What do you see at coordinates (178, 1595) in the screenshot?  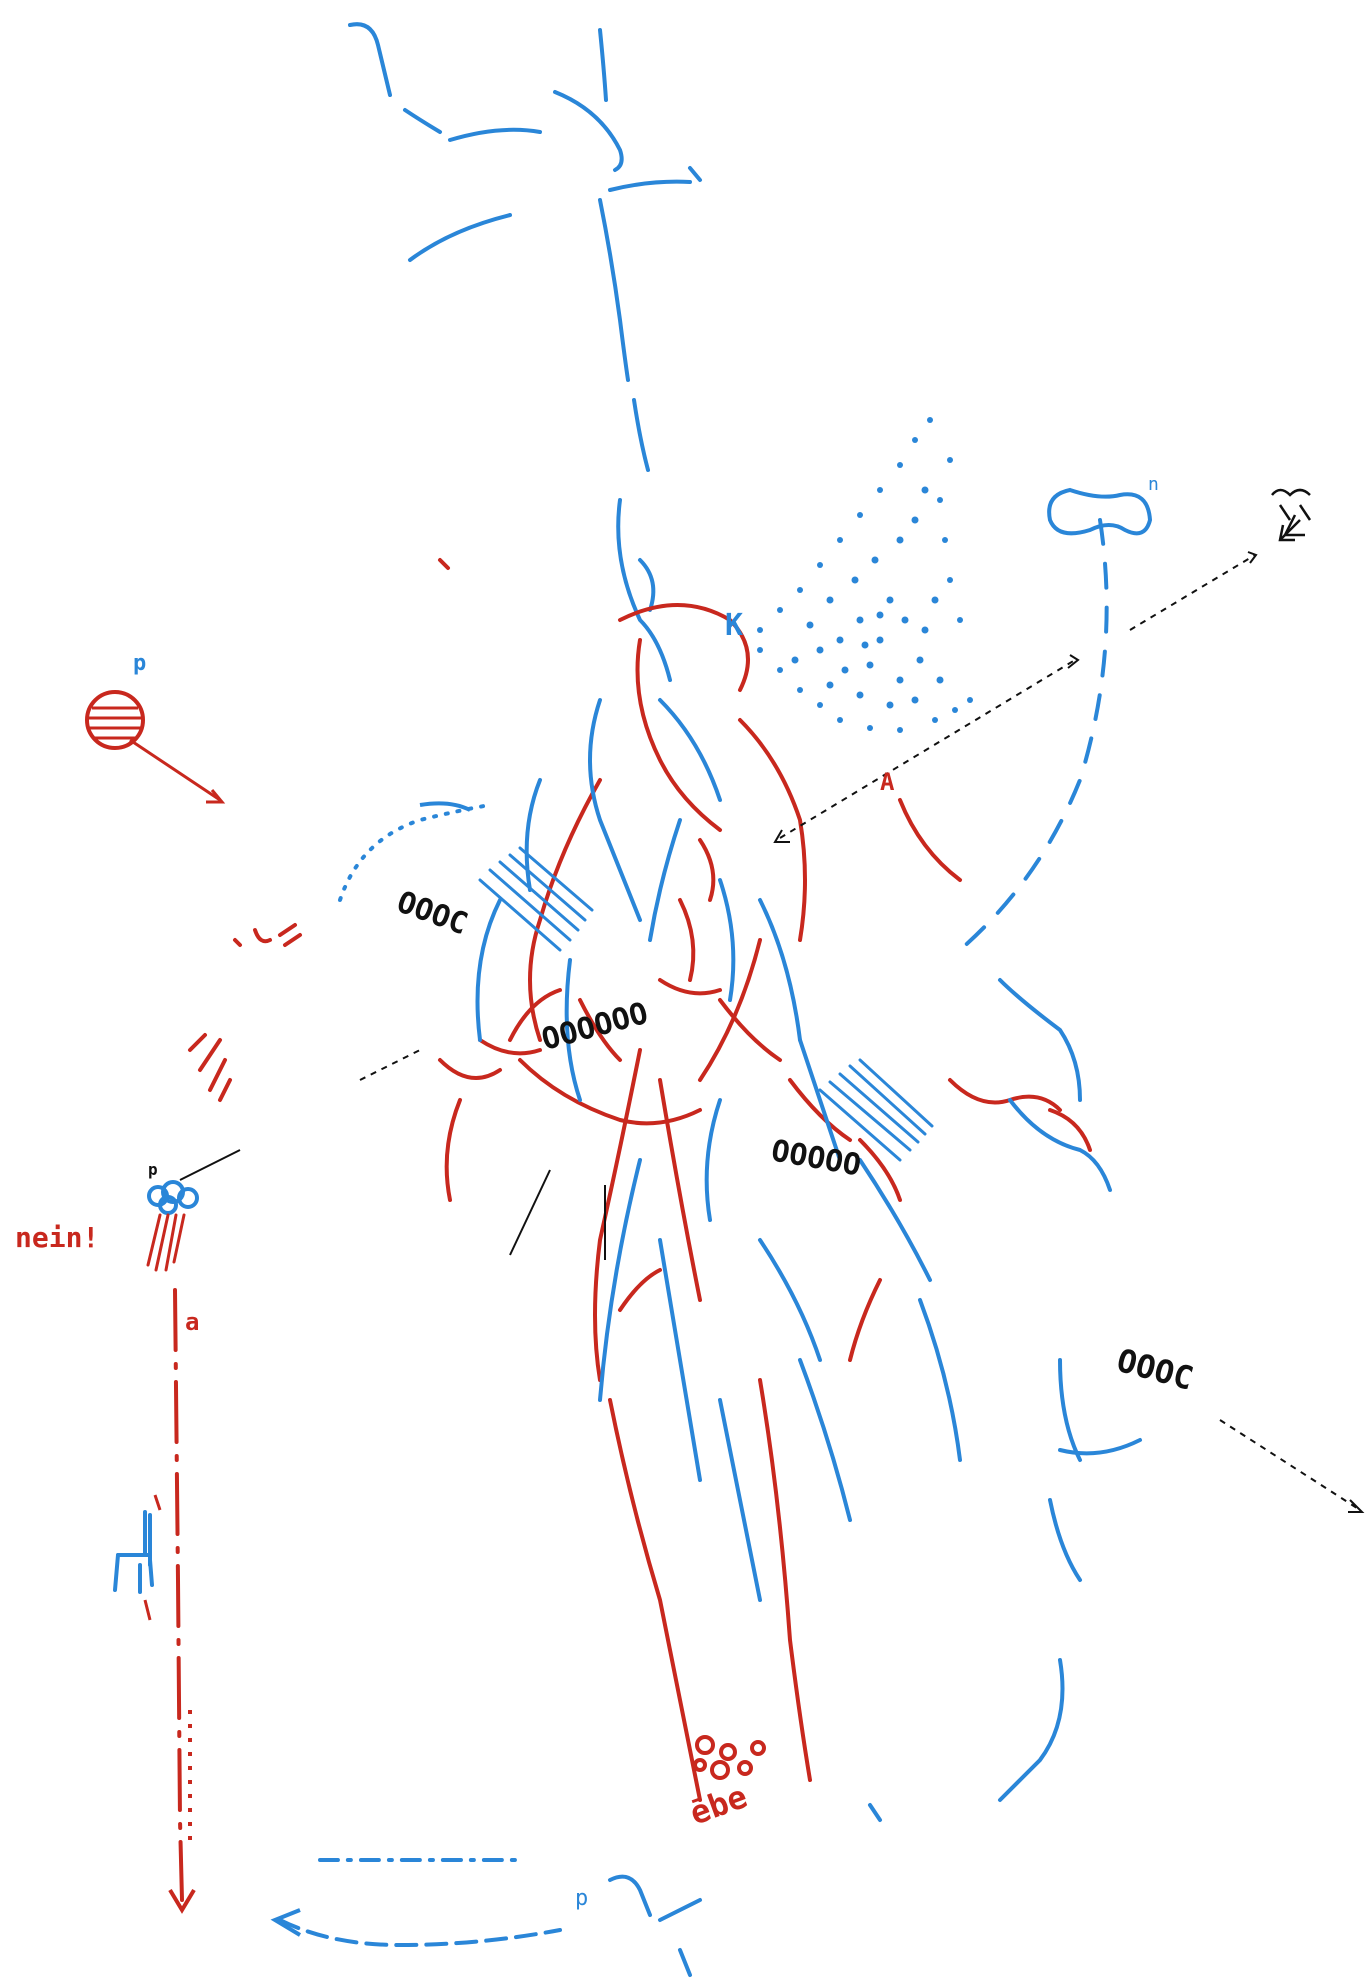 I see `red-vertical-line` at bounding box center [178, 1595].